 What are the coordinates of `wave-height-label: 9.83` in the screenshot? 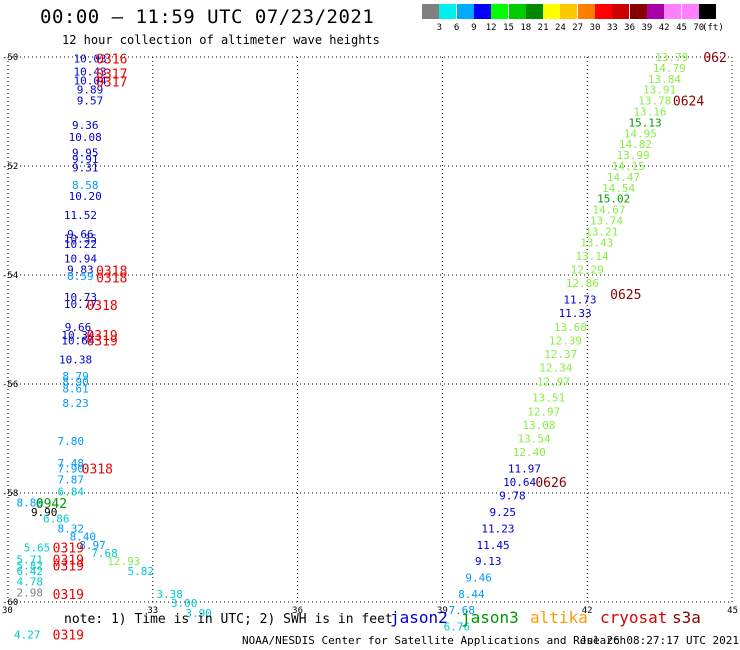 It's located at (80, 270).